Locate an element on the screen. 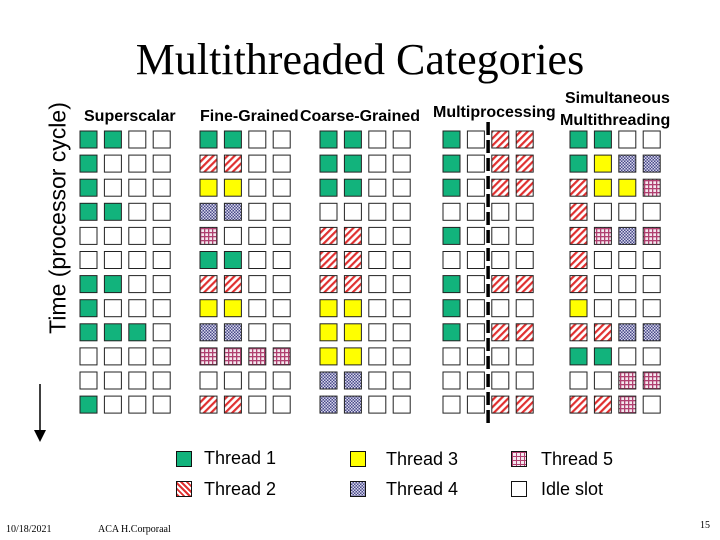 This screenshot has height=540, width=720. legend-swatch-thread1 is located at coordinates (184, 459).